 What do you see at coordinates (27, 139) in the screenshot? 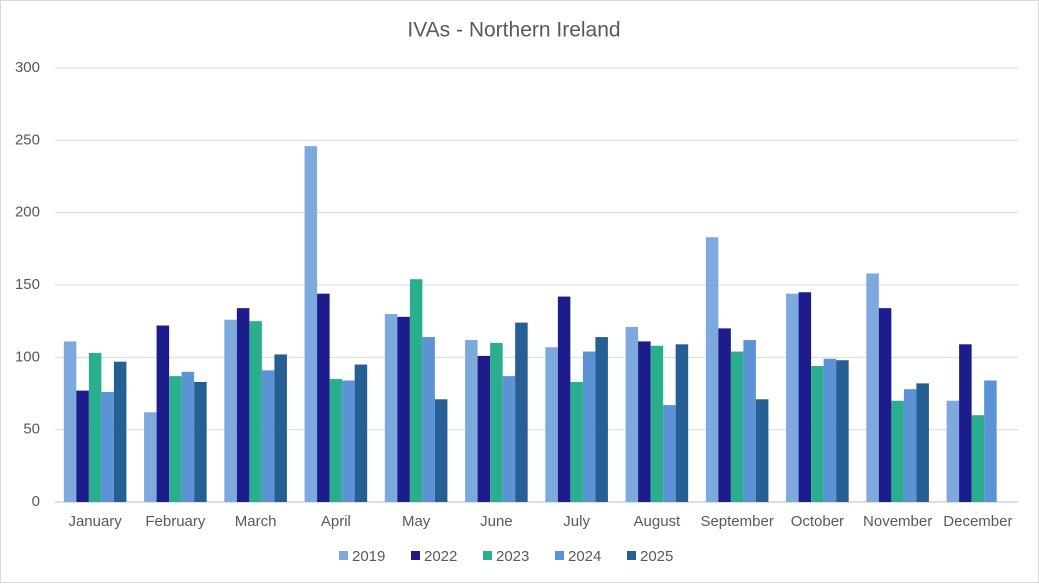
I see `y-tick-label: 250` at bounding box center [27, 139].